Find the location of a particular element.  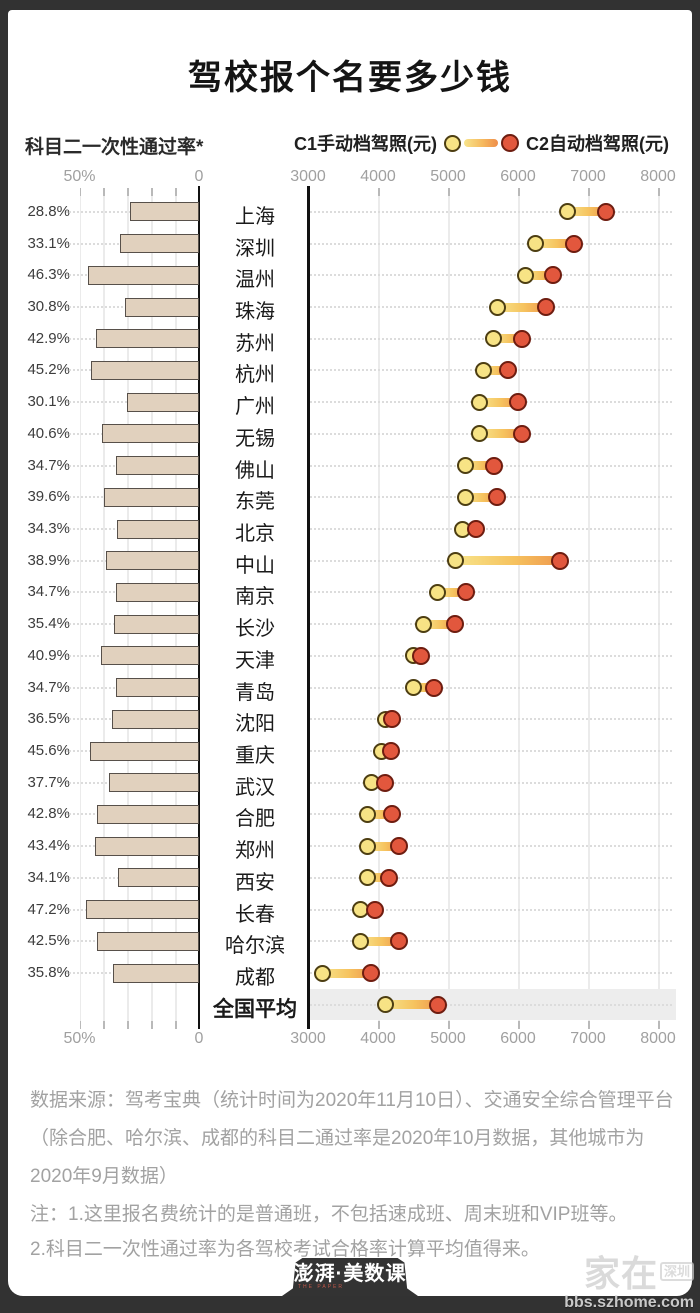

city-label: 苏州 is located at coordinates (255, 343).